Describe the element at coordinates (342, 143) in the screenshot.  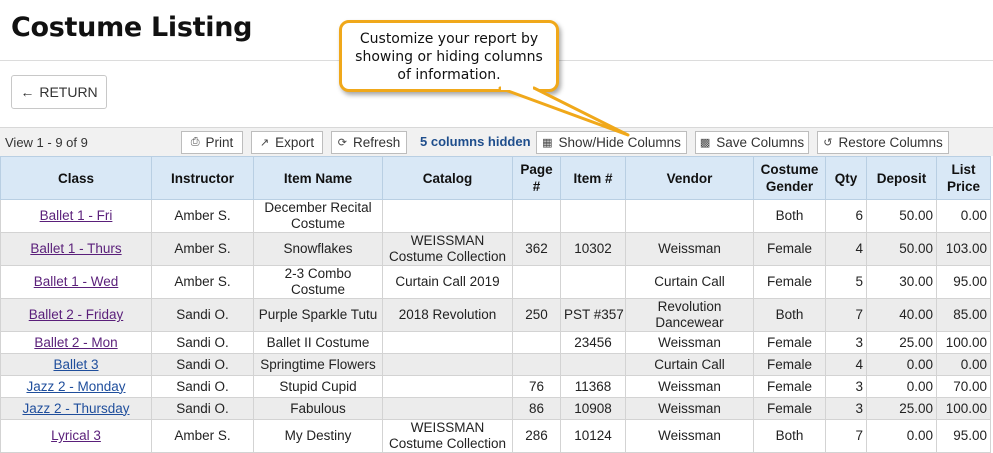
I see `refresh-icon: ⟳` at that location.